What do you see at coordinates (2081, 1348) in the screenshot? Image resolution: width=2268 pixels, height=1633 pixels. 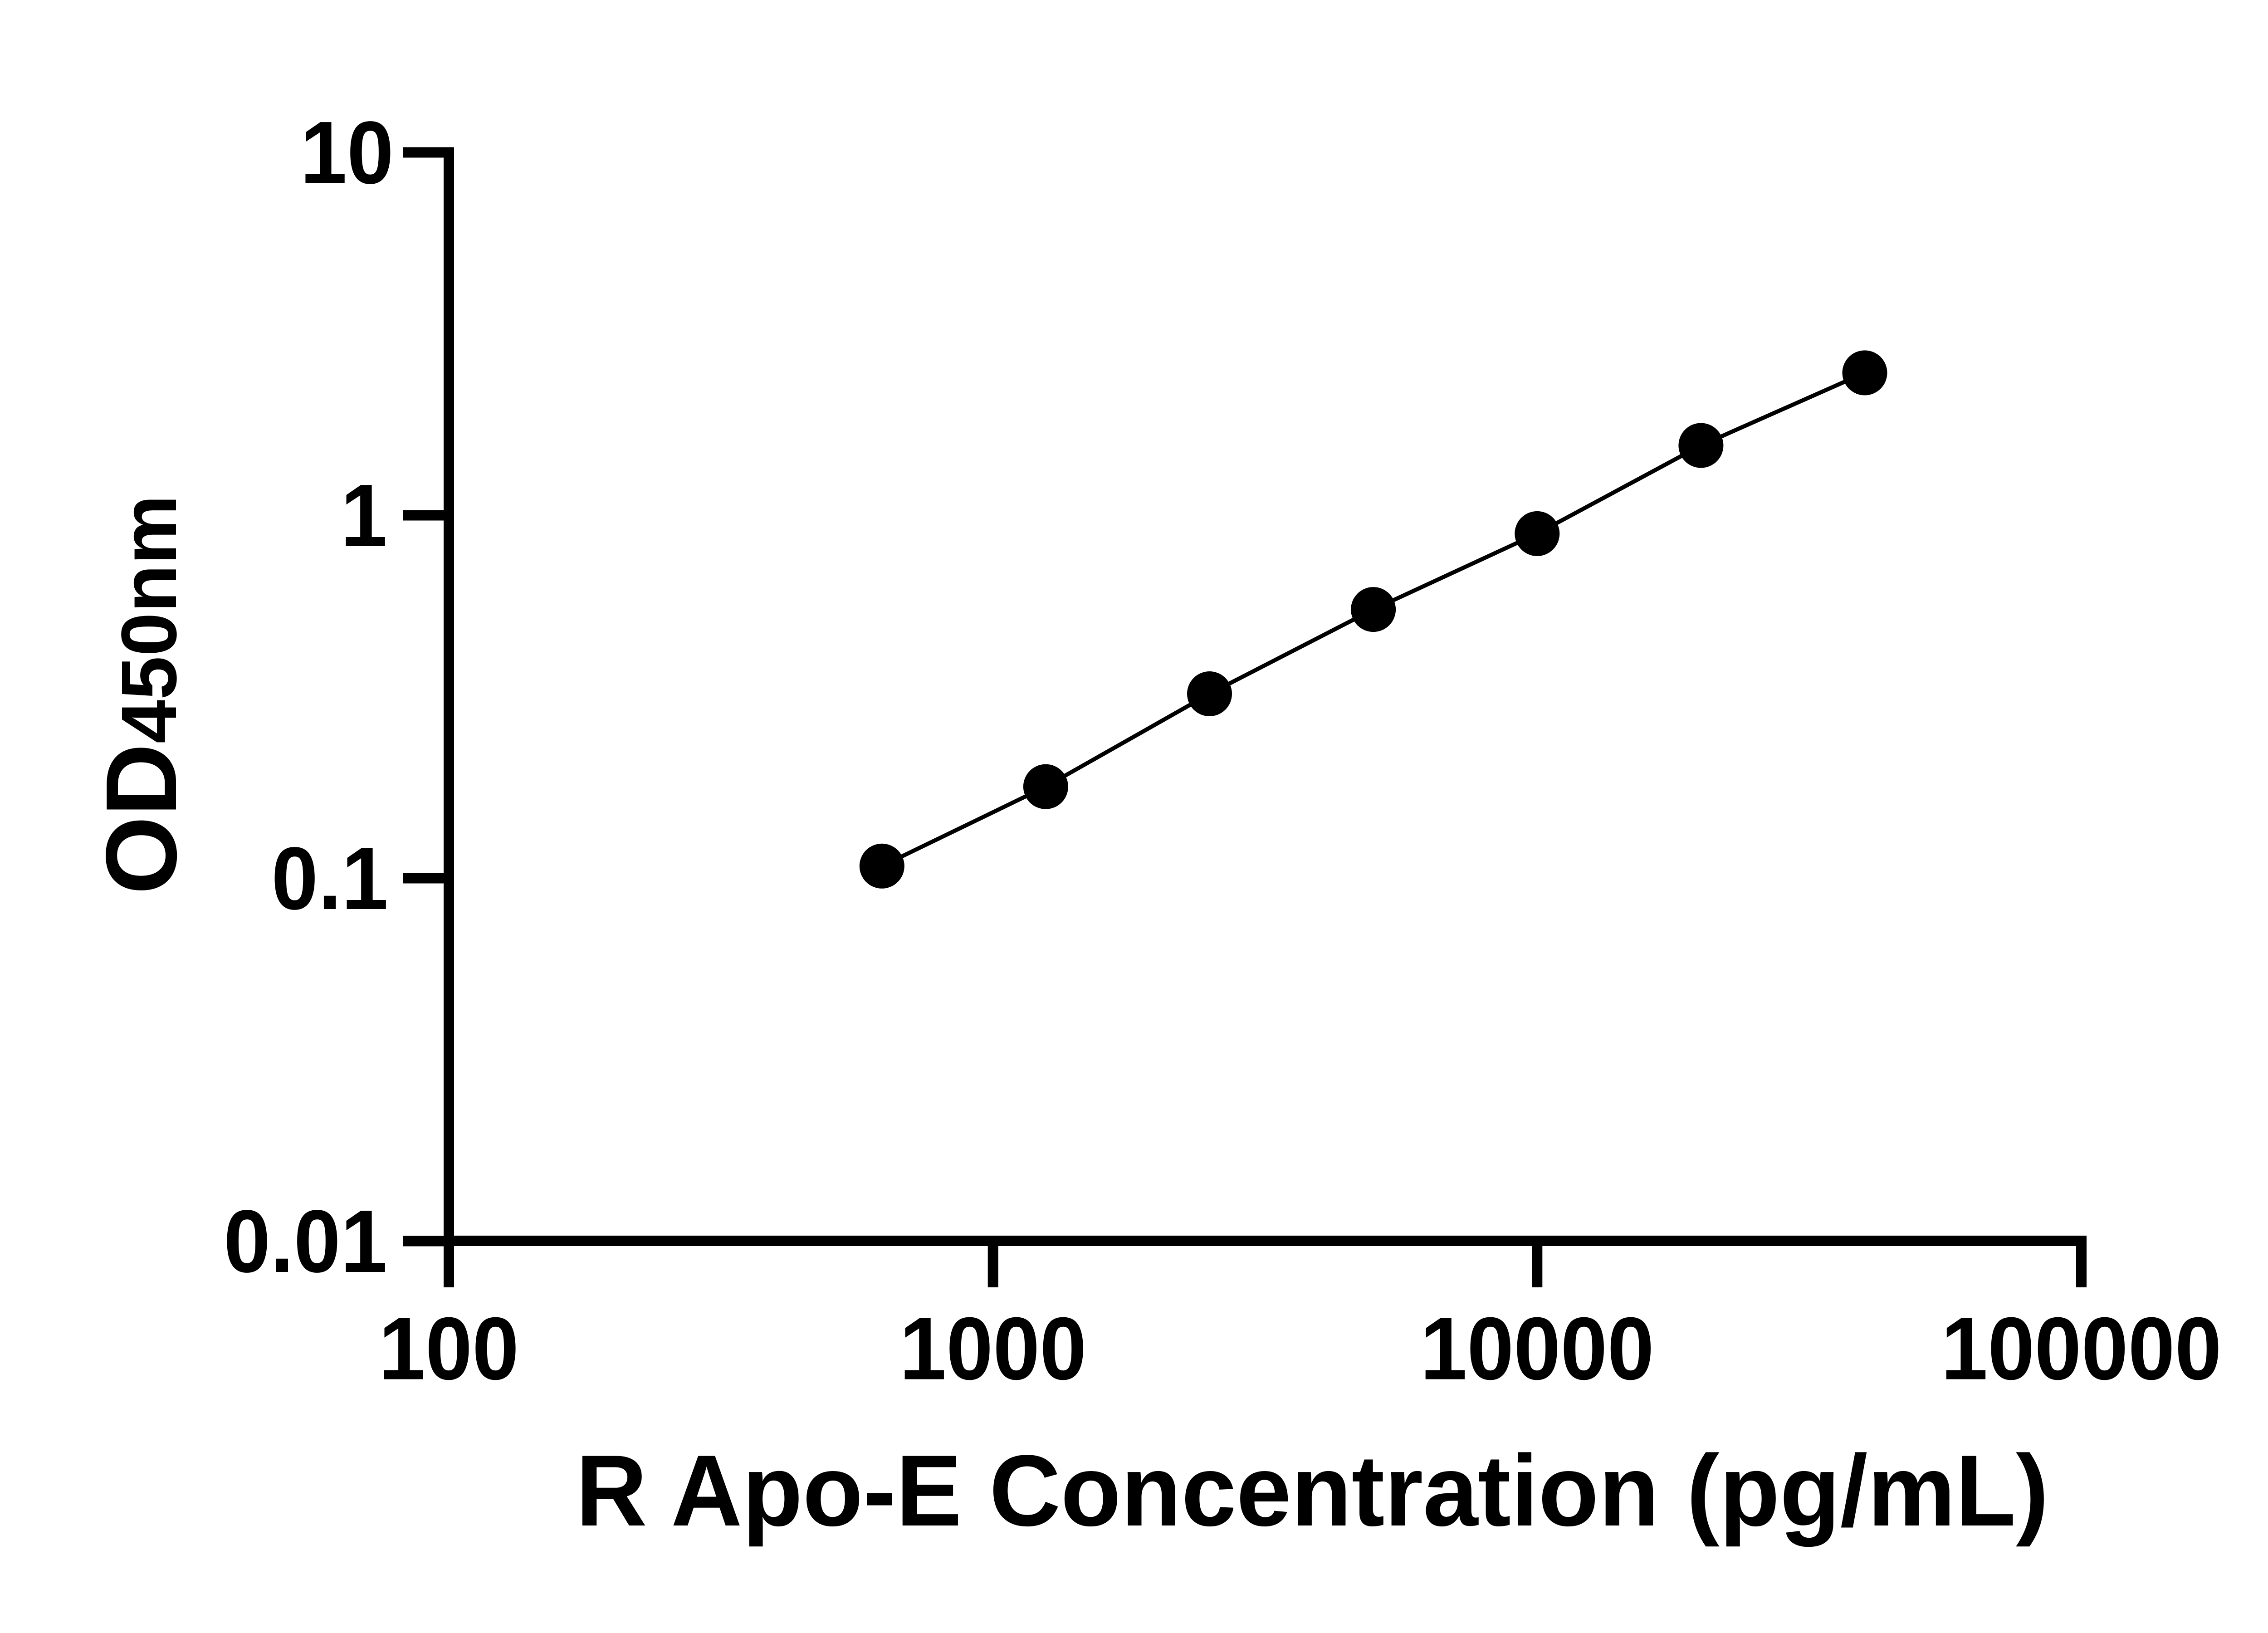 I see `svg-text: 100000` at bounding box center [2081, 1348].